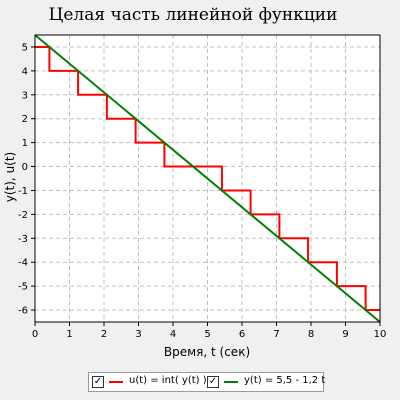 Image resolution: width=400 pixels, height=400 pixels. I want to click on x-tick-label: 0, so click(35, 334).